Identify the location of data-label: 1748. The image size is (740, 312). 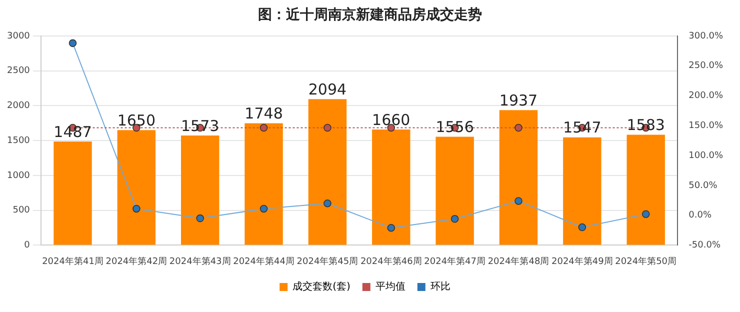
(263, 113).